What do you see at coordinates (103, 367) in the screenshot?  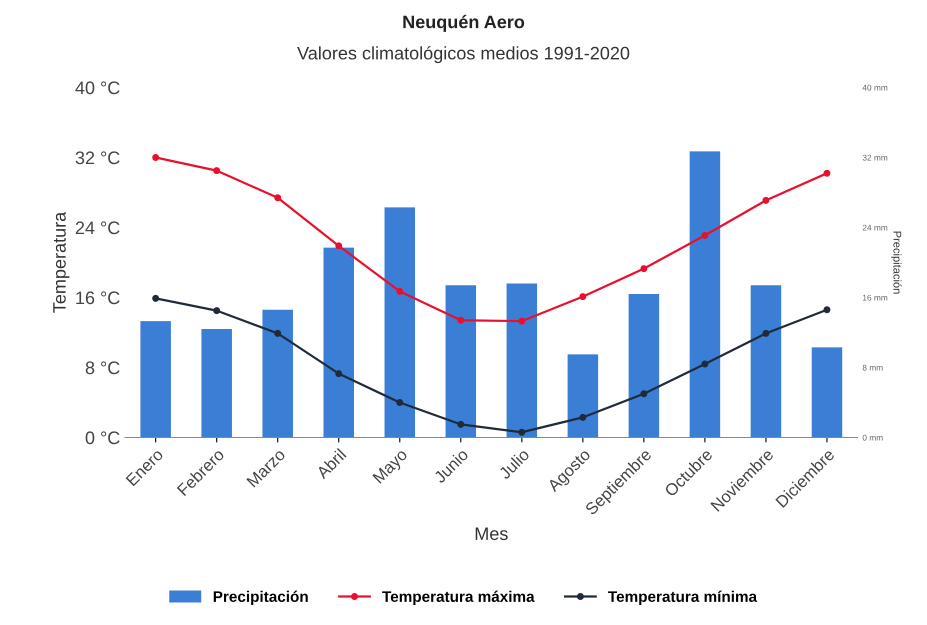 I see `y-tick-label: 8 °C` at bounding box center [103, 367].